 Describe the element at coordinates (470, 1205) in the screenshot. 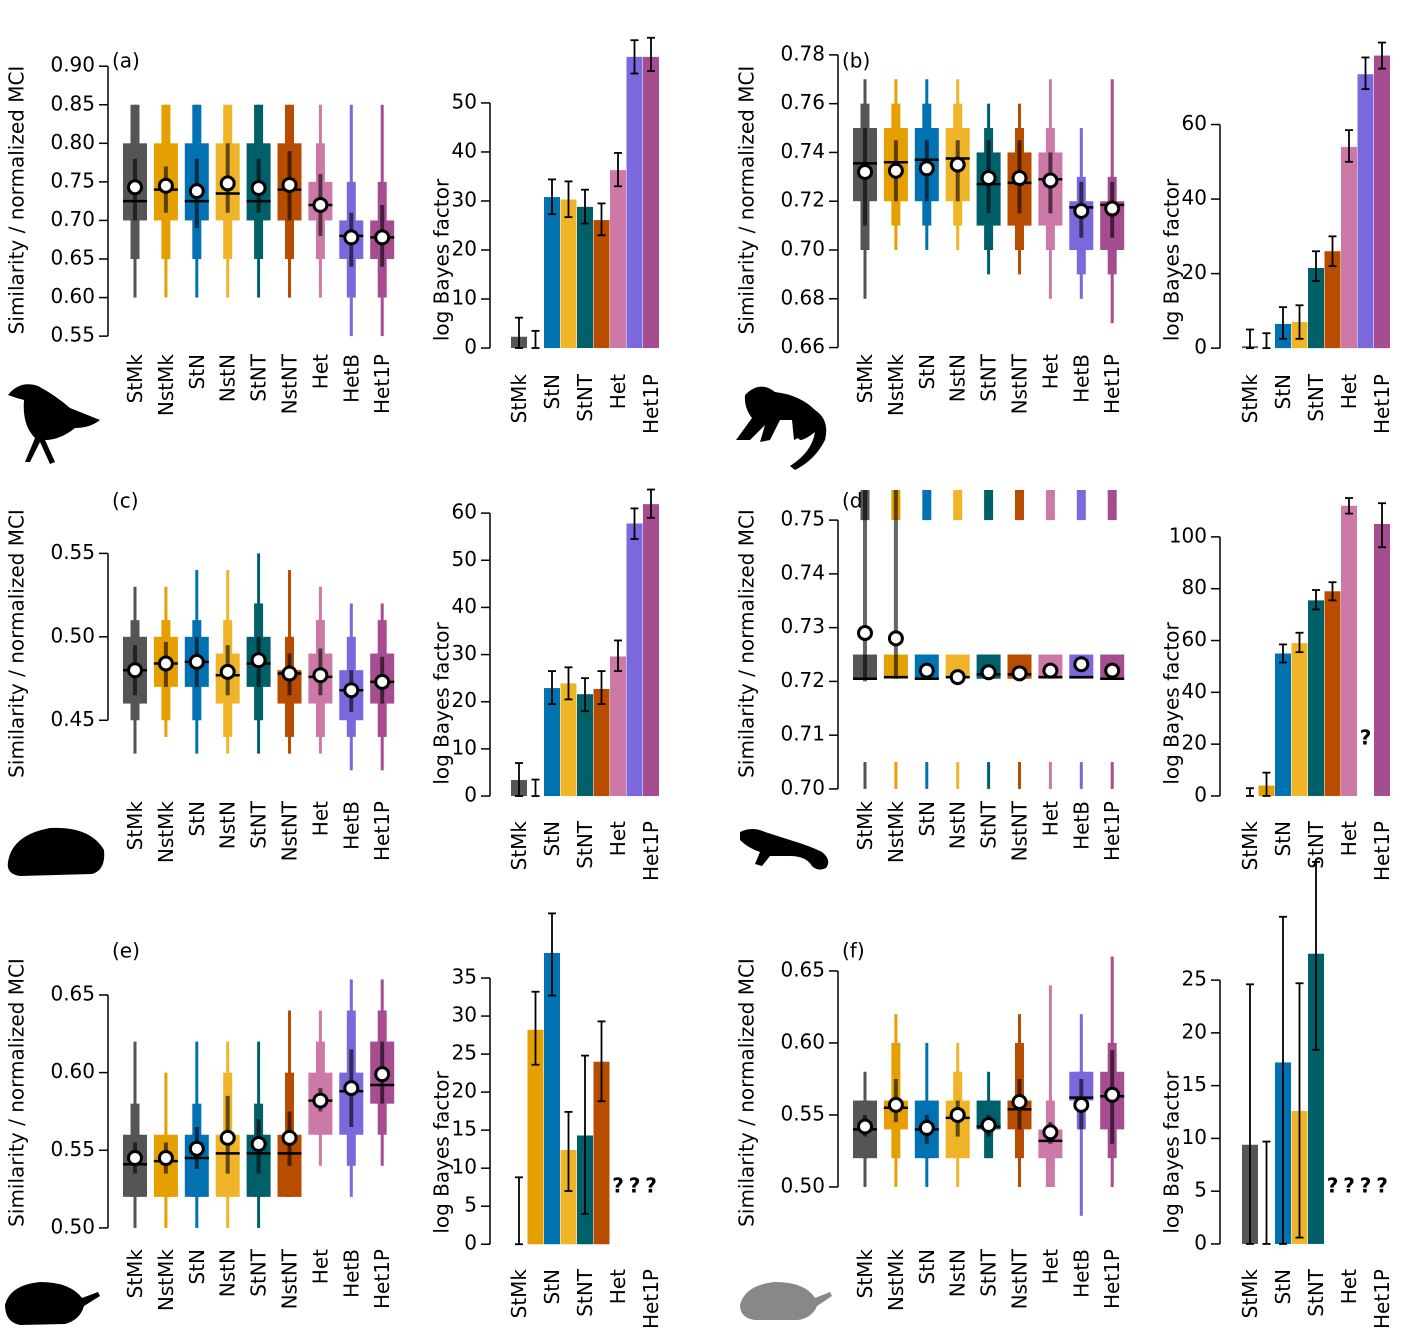

I see `y-tick-label: 5` at that location.